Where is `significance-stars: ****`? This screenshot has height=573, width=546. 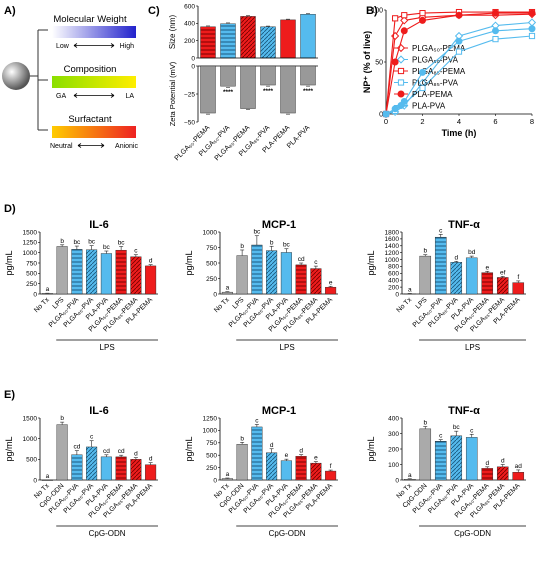 significance-stars: **** is located at coordinates (268, 91).